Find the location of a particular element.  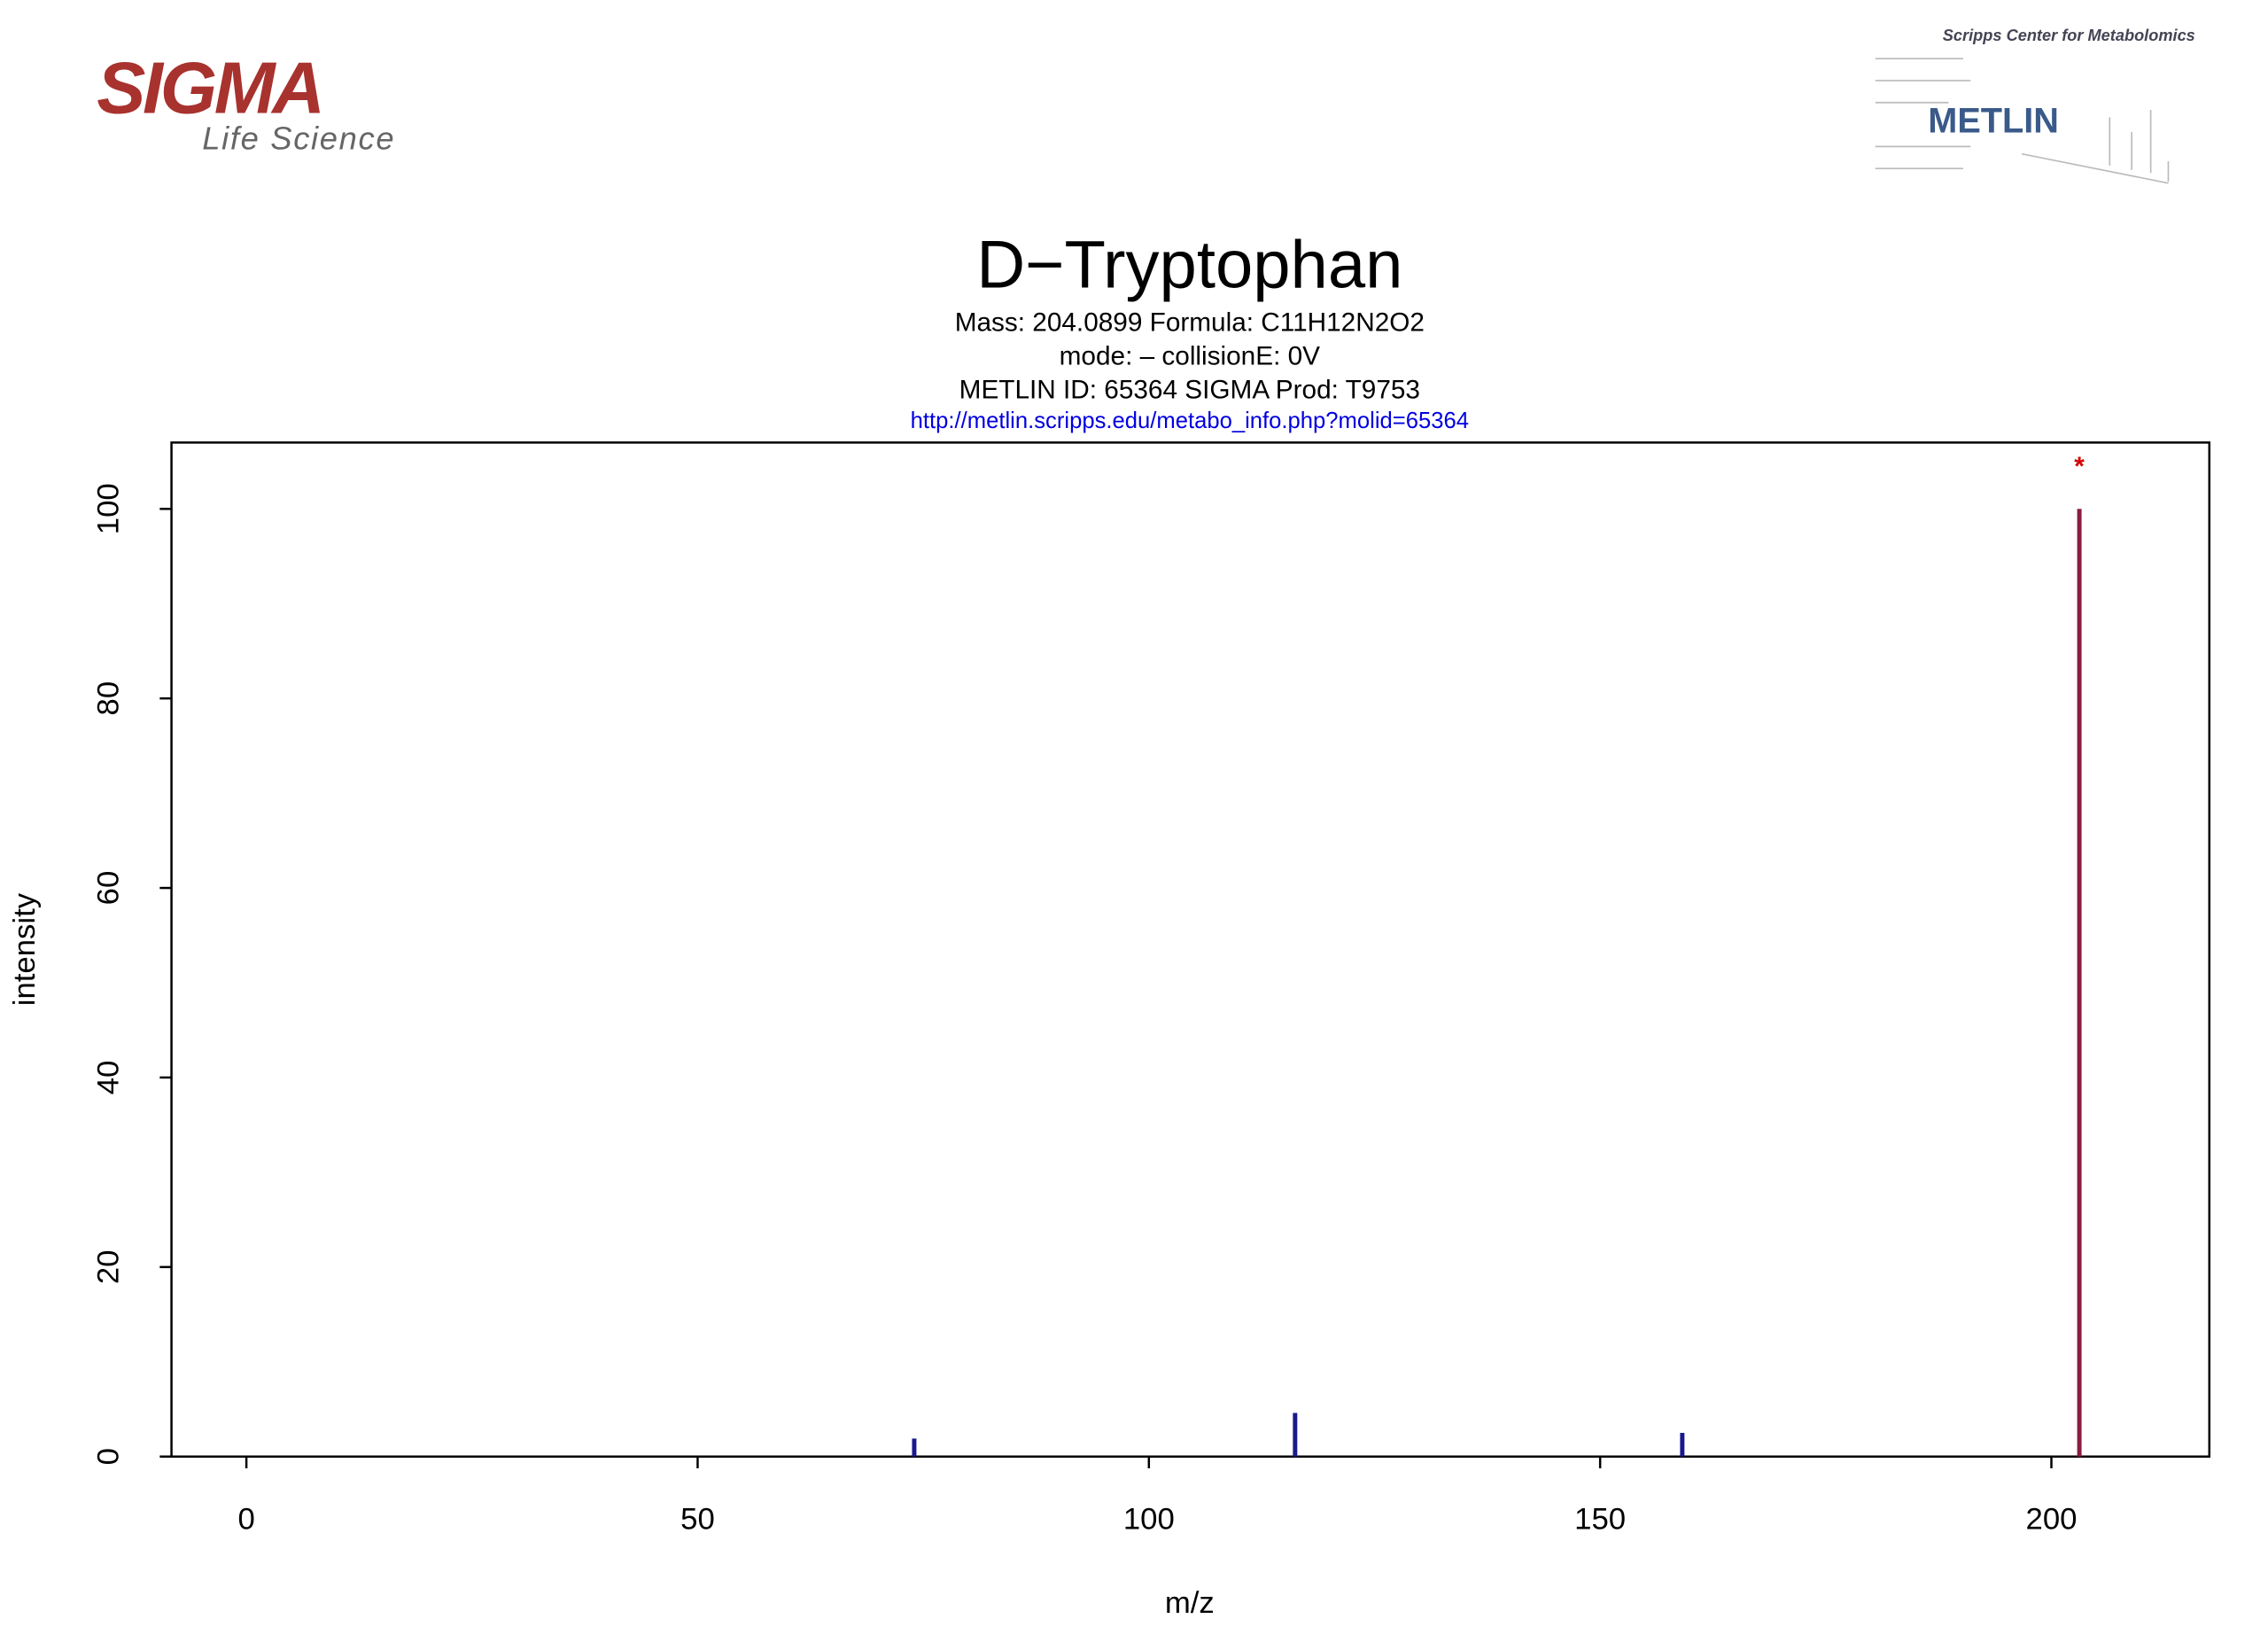

subtitle: METLIN ID: 65364 SIGMA Prod: T9753 is located at coordinates (1189, 389).